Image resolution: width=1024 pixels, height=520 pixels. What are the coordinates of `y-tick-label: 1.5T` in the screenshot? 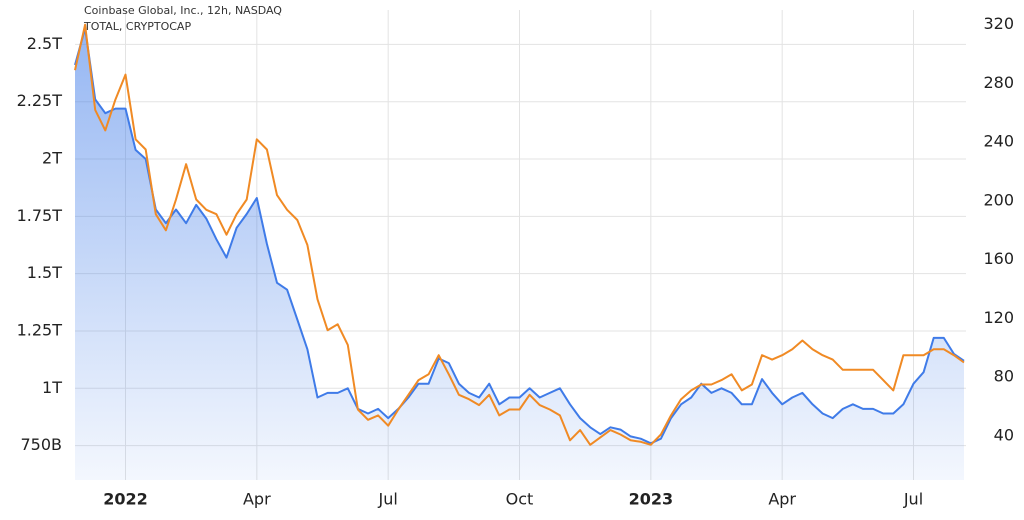 It's located at (44, 272).